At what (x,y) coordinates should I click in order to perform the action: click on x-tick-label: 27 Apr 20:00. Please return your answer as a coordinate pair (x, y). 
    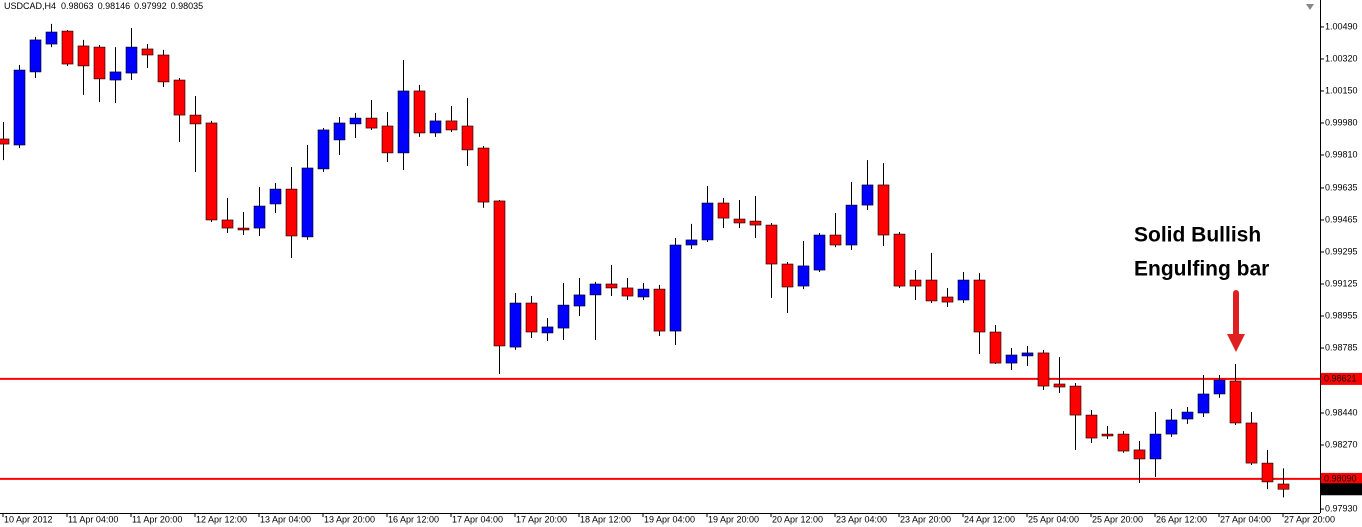
    Looking at the image, I should click on (1309, 519).